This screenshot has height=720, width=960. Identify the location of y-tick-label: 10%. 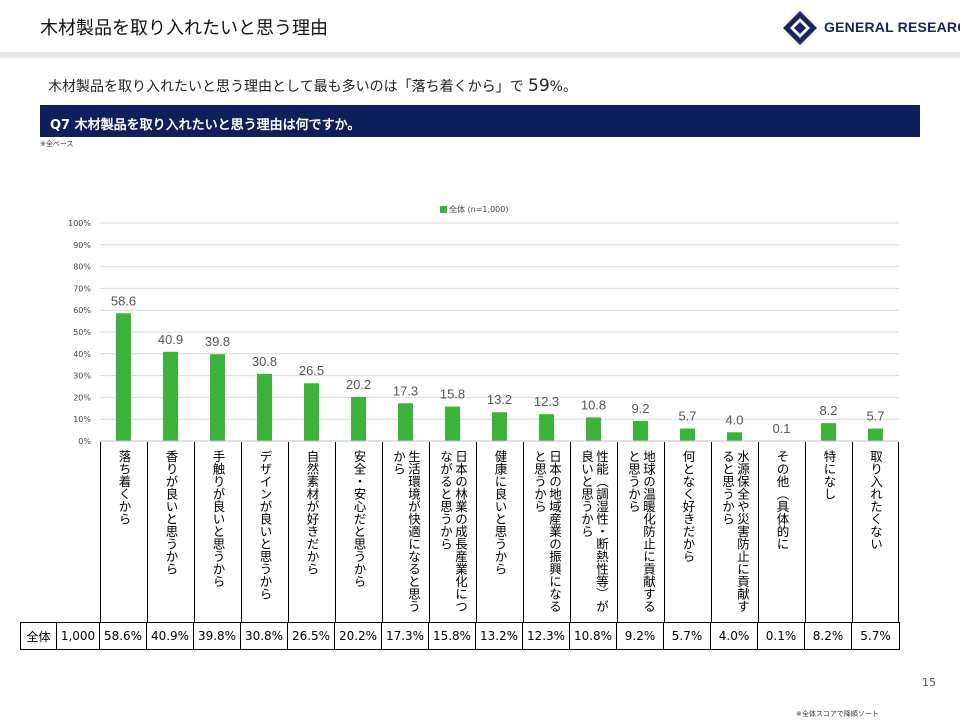
(82, 419).